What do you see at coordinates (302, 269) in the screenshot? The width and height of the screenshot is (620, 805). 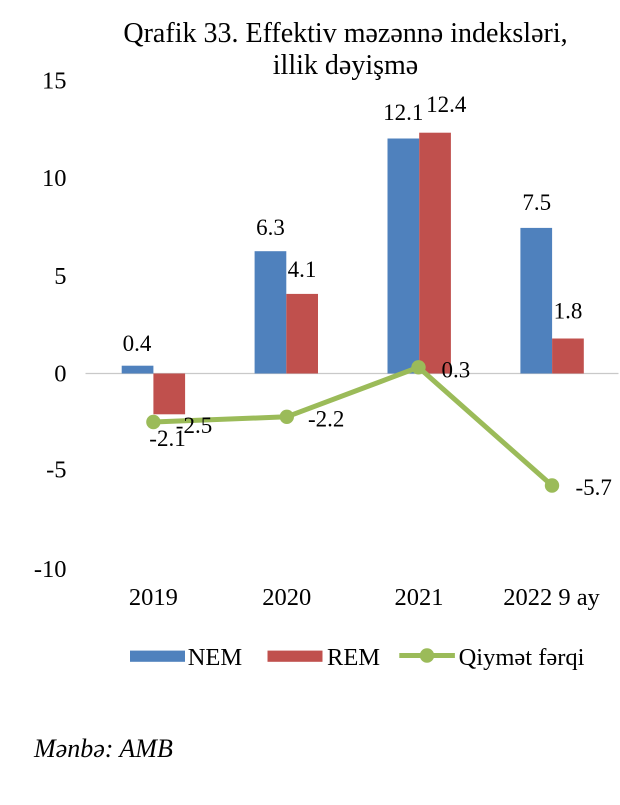 I see `svg-text: 4.1` at bounding box center [302, 269].